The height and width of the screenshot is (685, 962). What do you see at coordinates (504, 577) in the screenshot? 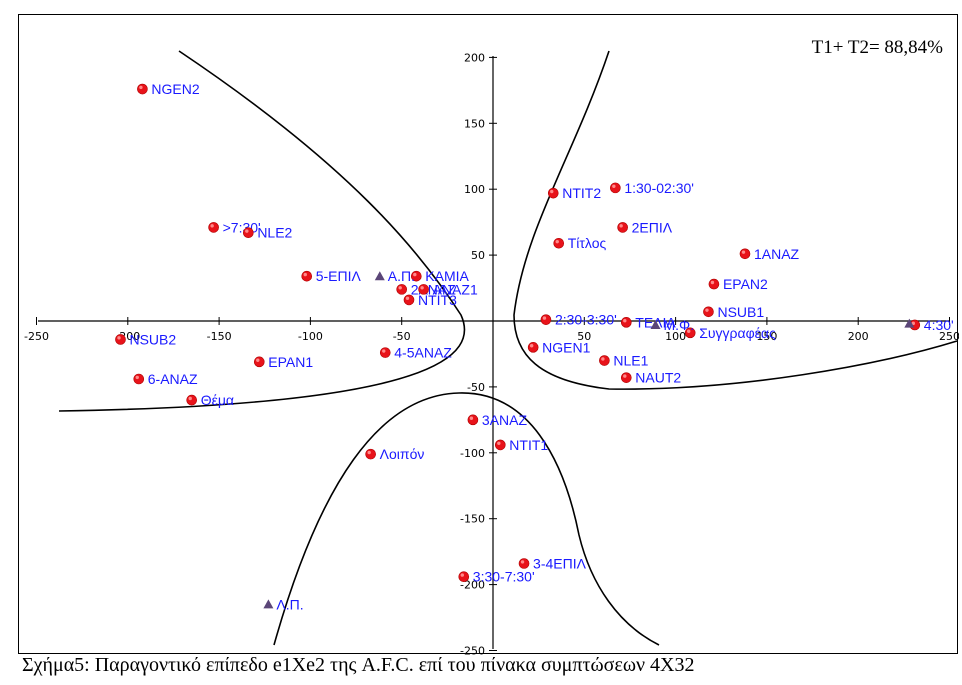
I see `point-label: 3:30-7:30'` at bounding box center [504, 577].